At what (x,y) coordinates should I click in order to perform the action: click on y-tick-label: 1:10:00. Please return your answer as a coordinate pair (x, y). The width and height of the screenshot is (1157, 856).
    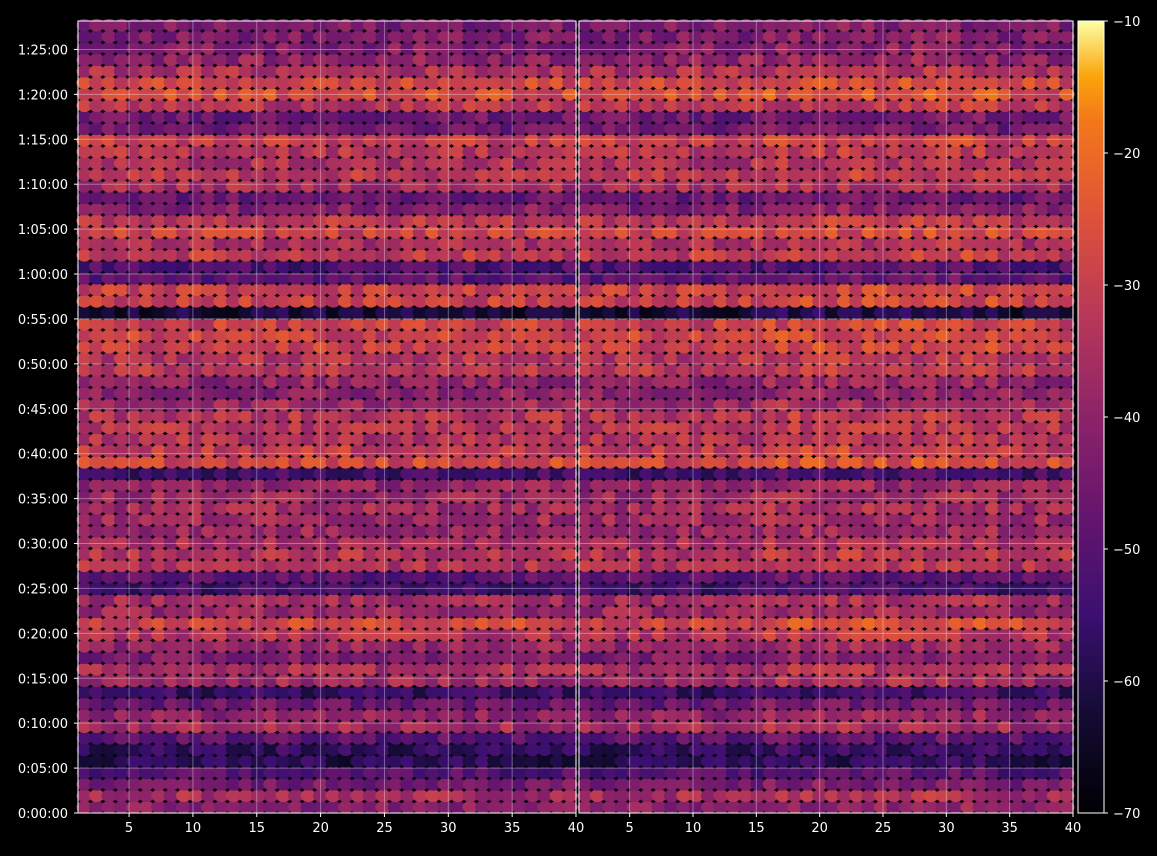
    Looking at the image, I should click on (43, 185).